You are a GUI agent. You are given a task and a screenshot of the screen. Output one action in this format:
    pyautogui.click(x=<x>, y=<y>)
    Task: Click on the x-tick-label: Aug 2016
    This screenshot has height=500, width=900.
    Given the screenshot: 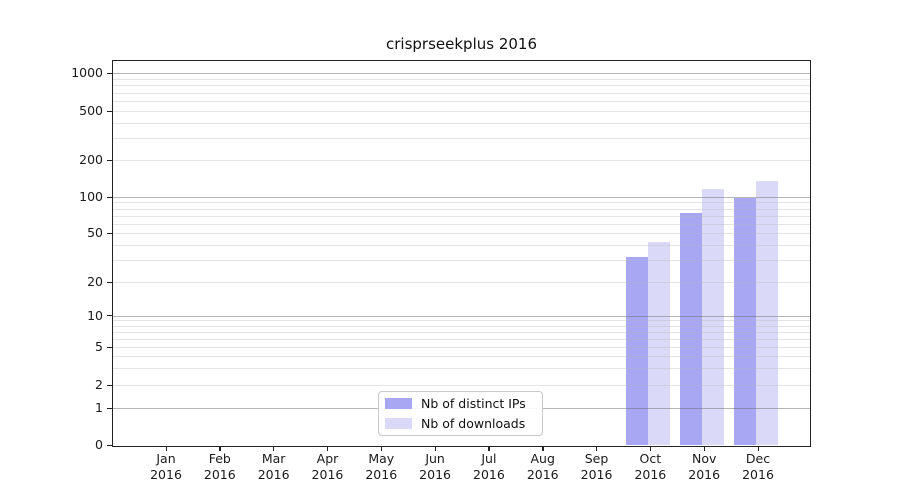 What is the action you would take?
    pyautogui.click(x=543, y=467)
    